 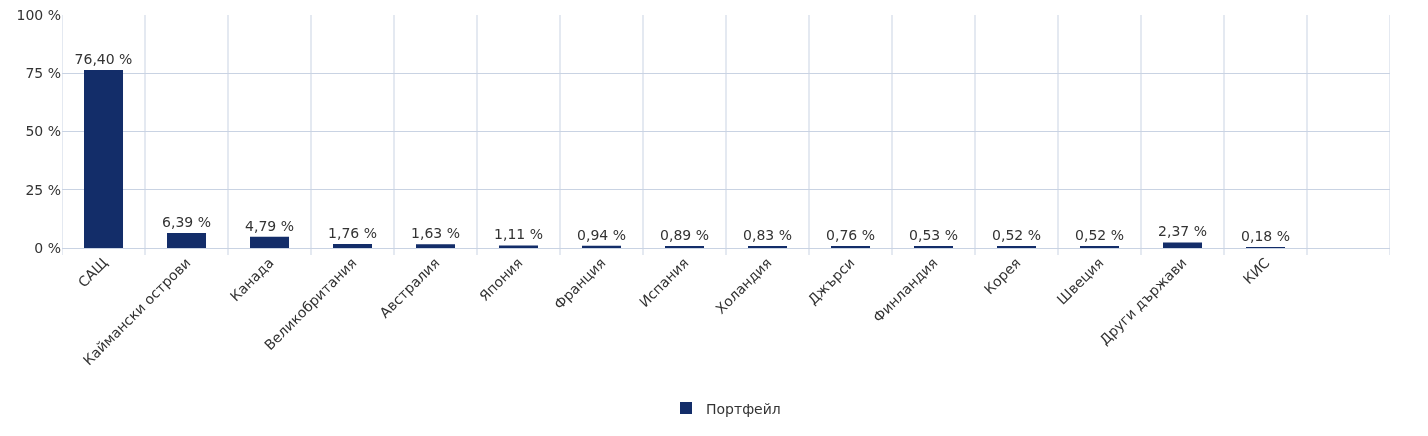 What do you see at coordinates (43, 73) in the screenshot?
I see `y-tick-label: 75 %` at bounding box center [43, 73].